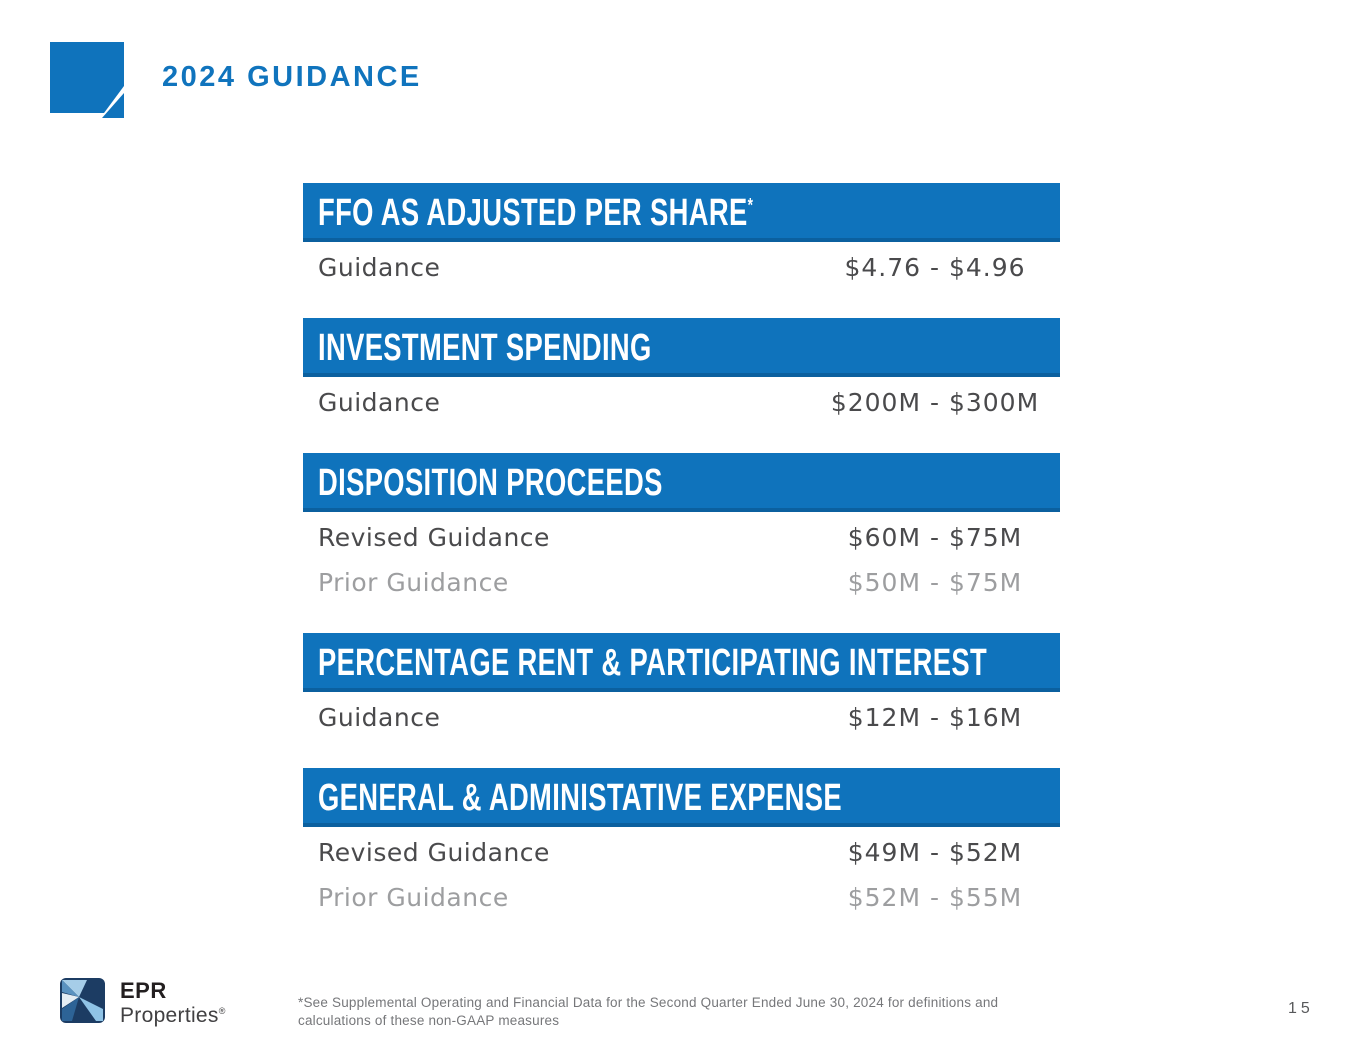 The height and width of the screenshot is (1055, 1365). Describe the element at coordinates (681, 717) in the screenshot. I see `guidance-row: Guidance $12M - $16M` at that location.